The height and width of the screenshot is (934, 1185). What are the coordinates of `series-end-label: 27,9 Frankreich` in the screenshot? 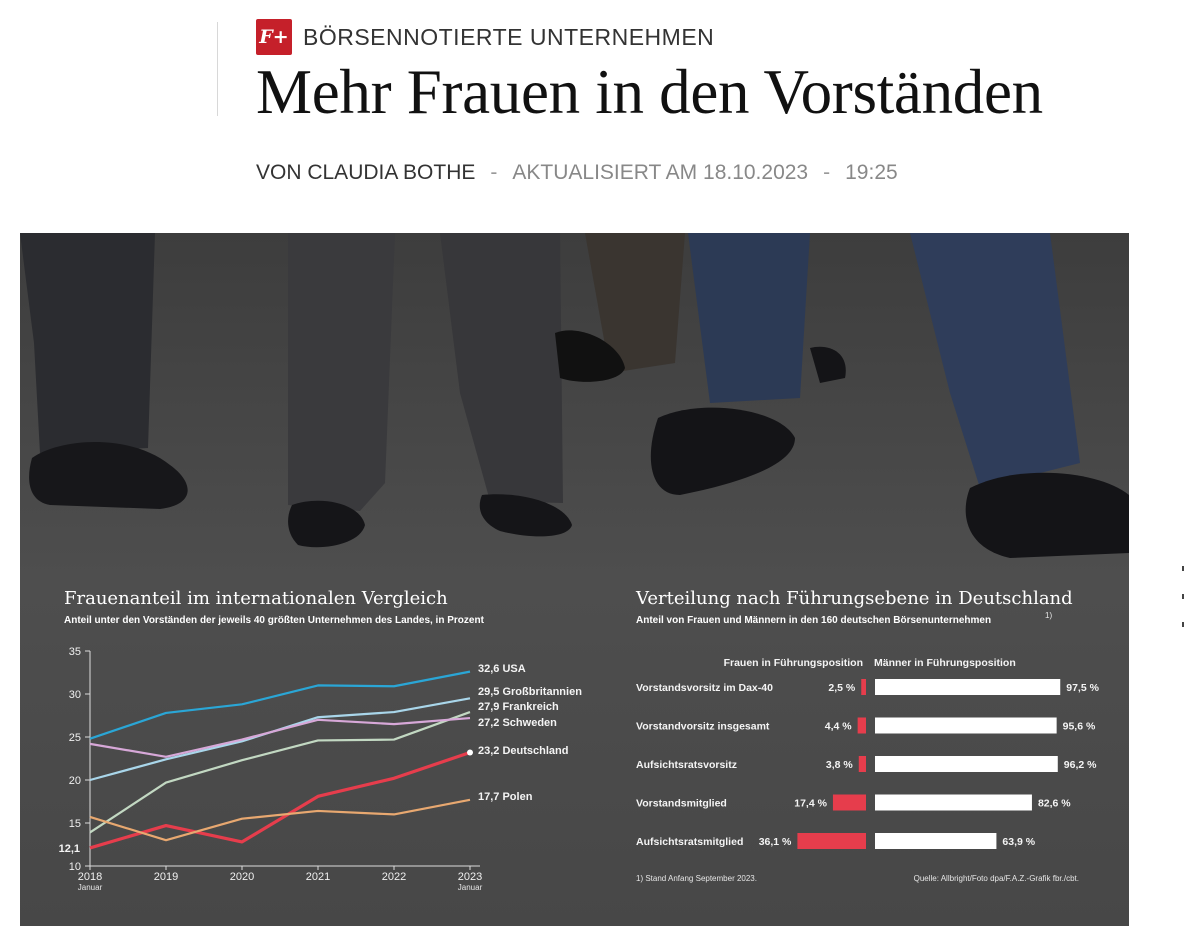 It's located at (518, 707).